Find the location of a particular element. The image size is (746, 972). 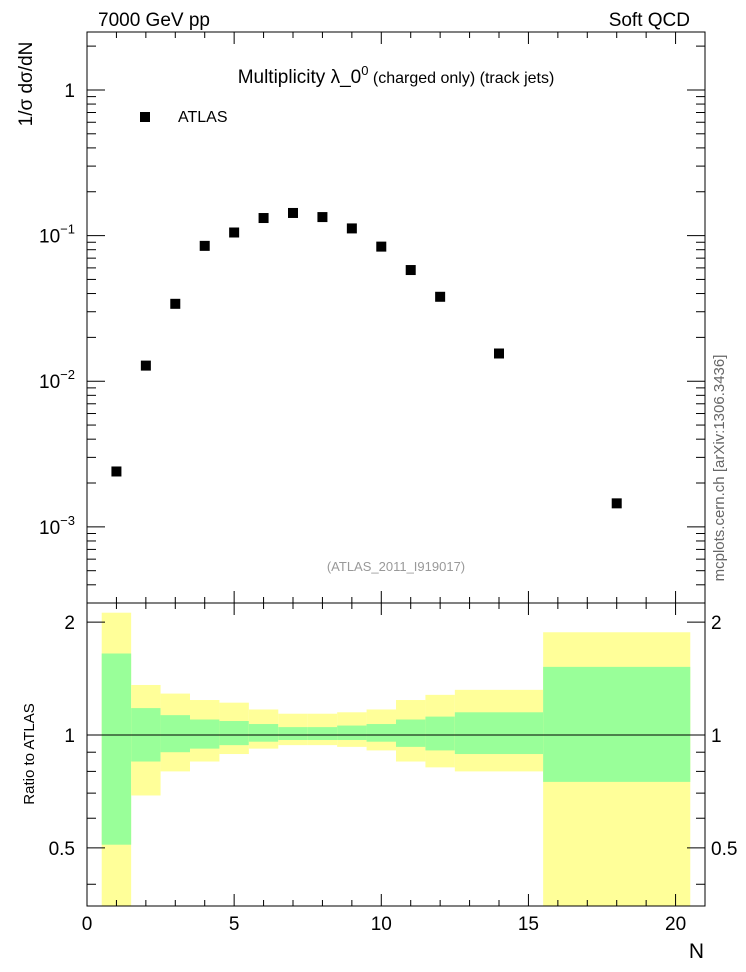

source-label: mcplots.cern.ch [arXiv:1306.3436] is located at coordinates (719, 468).